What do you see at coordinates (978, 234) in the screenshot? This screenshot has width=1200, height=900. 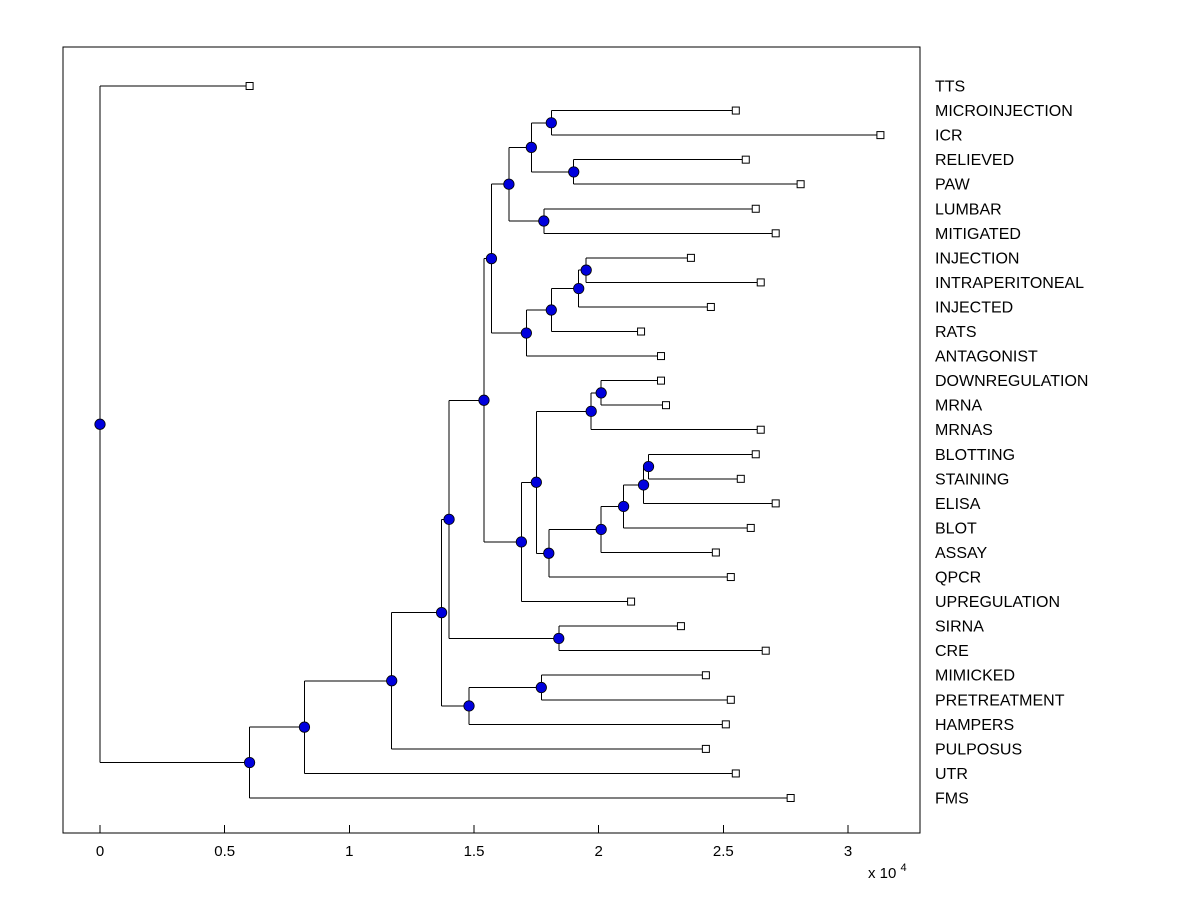 I see `leaf-label: MITIGATED` at bounding box center [978, 234].